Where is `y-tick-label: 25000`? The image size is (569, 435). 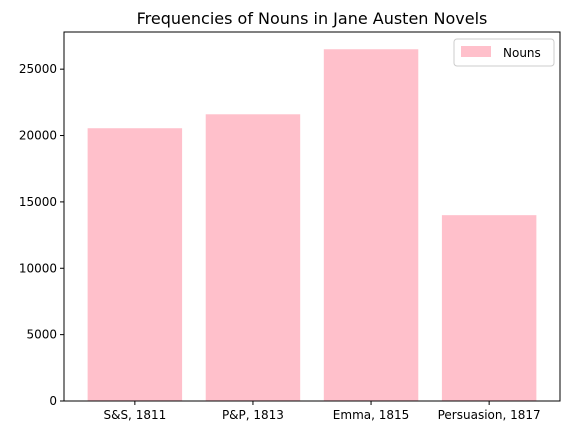 y-tick-label: 25000 is located at coordinates (38, 69).